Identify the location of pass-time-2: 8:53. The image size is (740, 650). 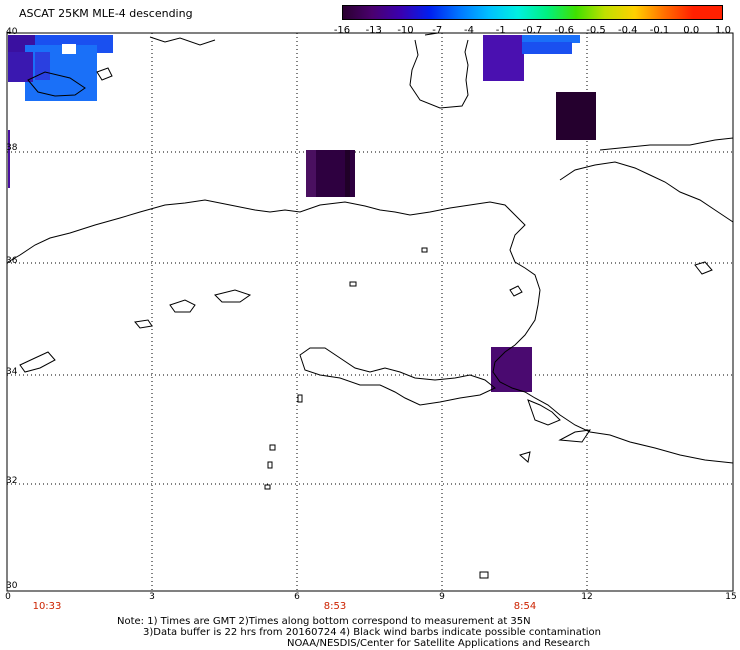
(335, 606).